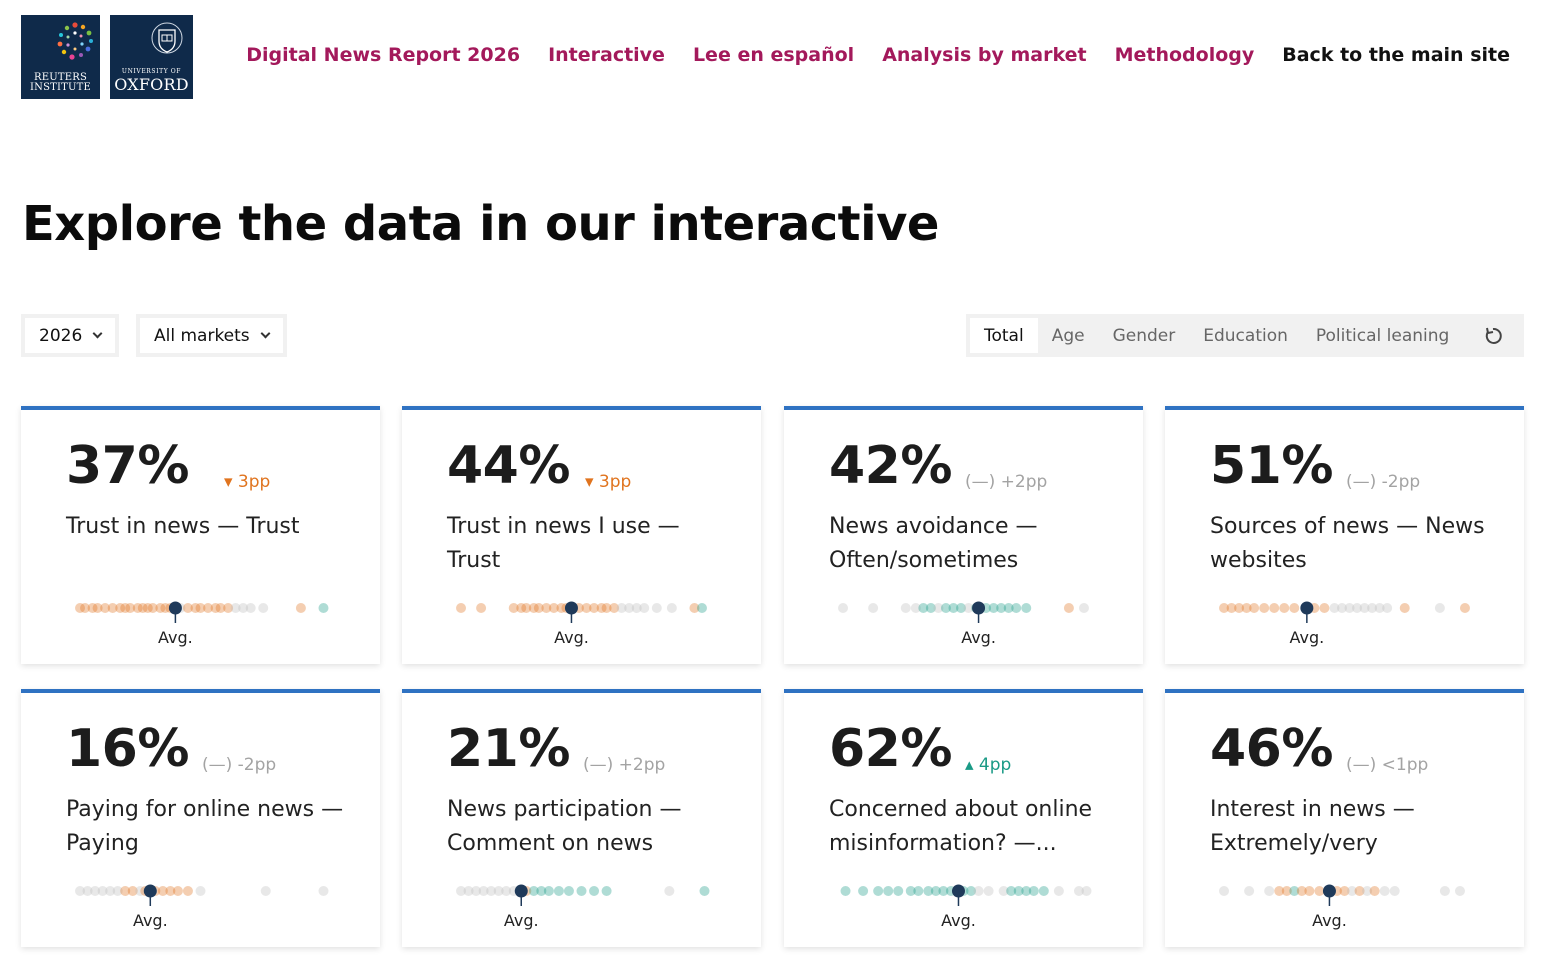  What do you see at coordinates (984, 55) in the screenshot?
I see `nav-analysis-by-market: Analysis by market` at bounding box center [984, 55].